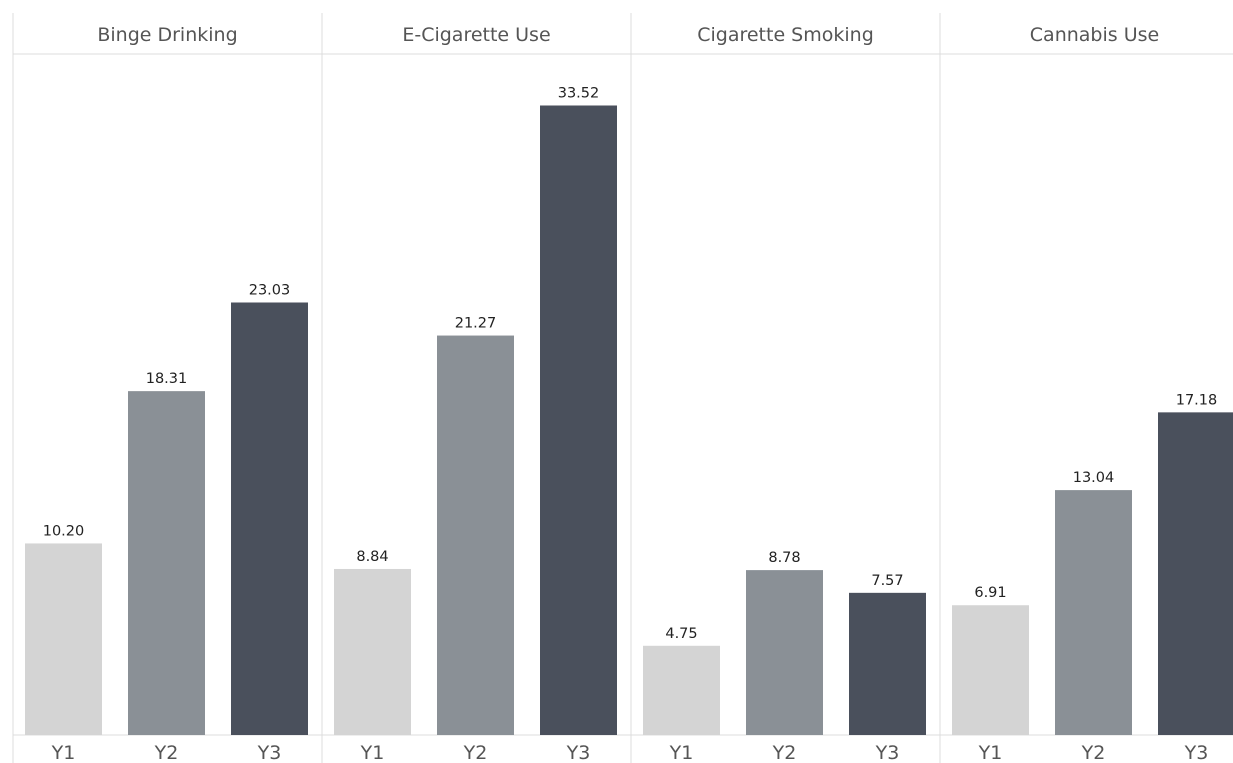  I want to click on data-label: 18.31, so click(167, 379).